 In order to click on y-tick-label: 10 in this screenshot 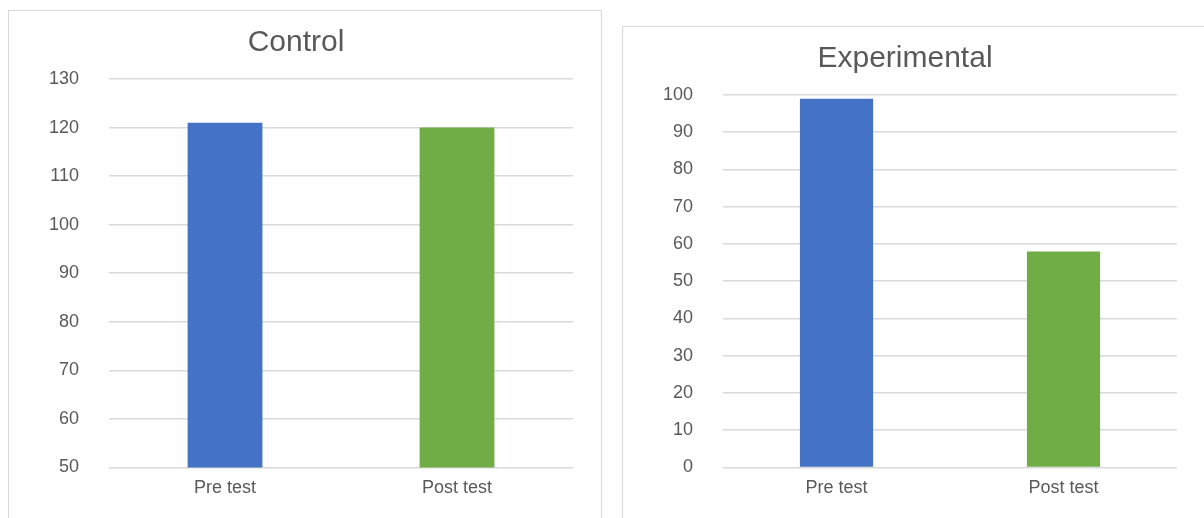, I will do `click(683, 429)`.